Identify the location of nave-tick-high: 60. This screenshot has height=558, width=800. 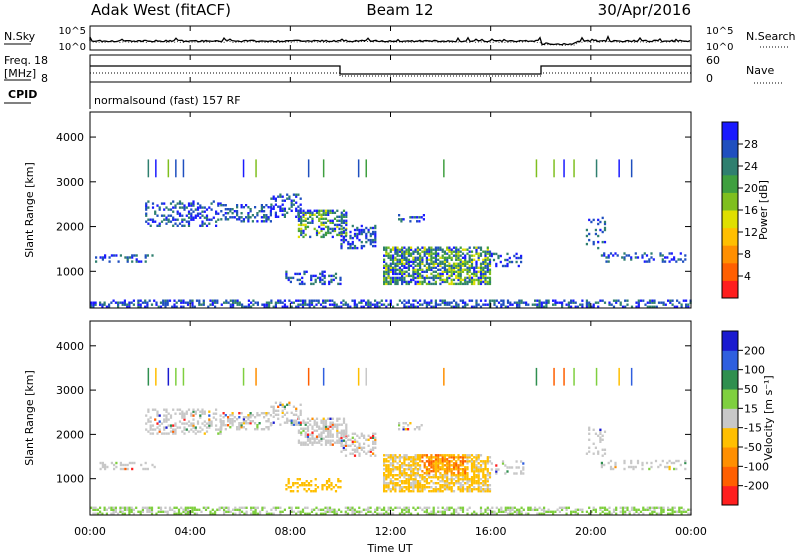
(713, 60).